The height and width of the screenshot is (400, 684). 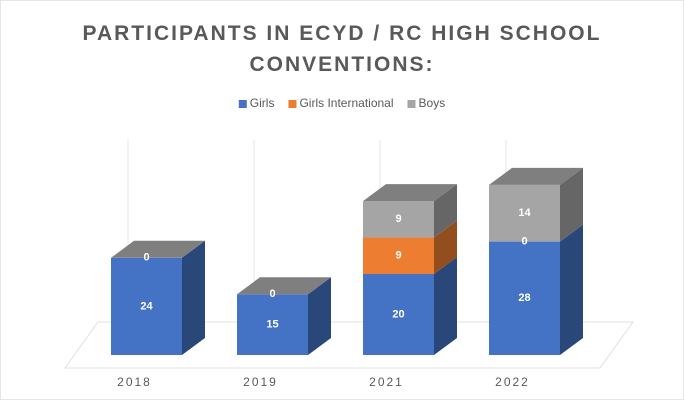 I want to click on data-label: 20, so click(x=398, y=314).